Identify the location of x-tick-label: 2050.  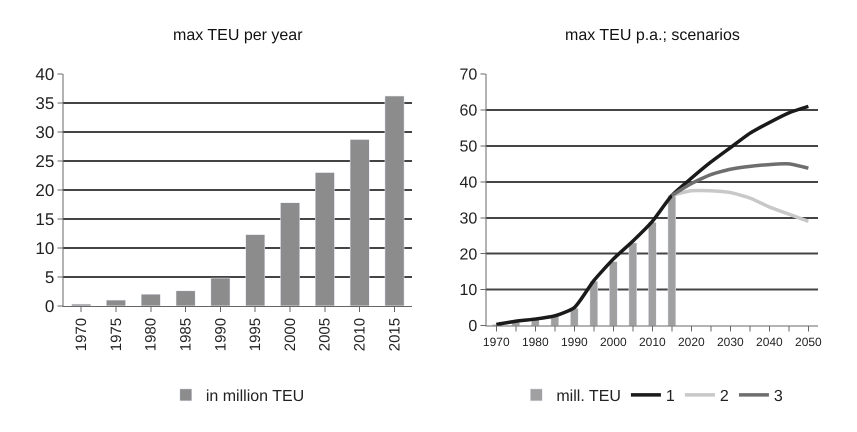
(808, 341).